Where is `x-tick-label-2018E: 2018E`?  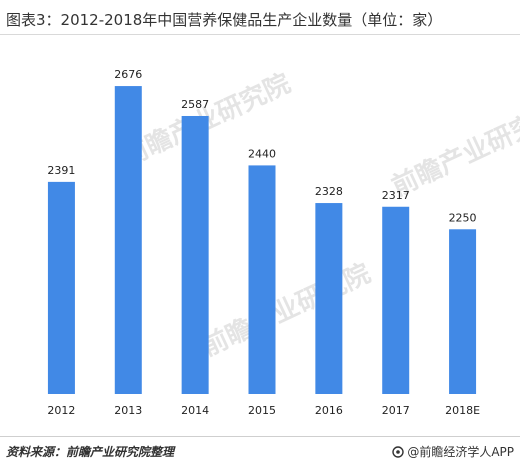 x-tick-label-2018E: 2018E is located at coordinates (462, 410).